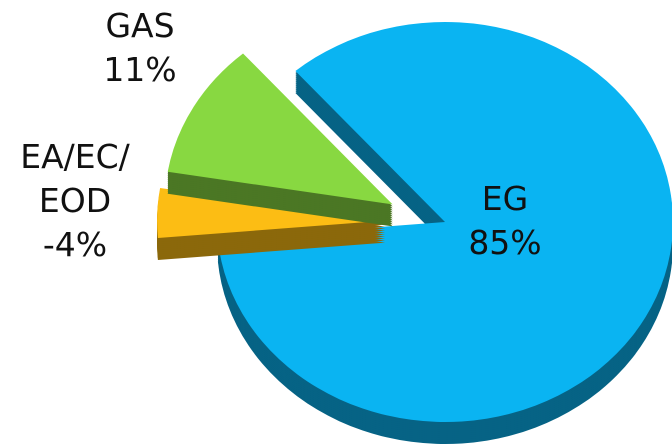 This screenshot has height=445, width=672. Describe the element at coordinates (505, 221) in the screenshot. I see `slice-label: EG 85%` at that location.